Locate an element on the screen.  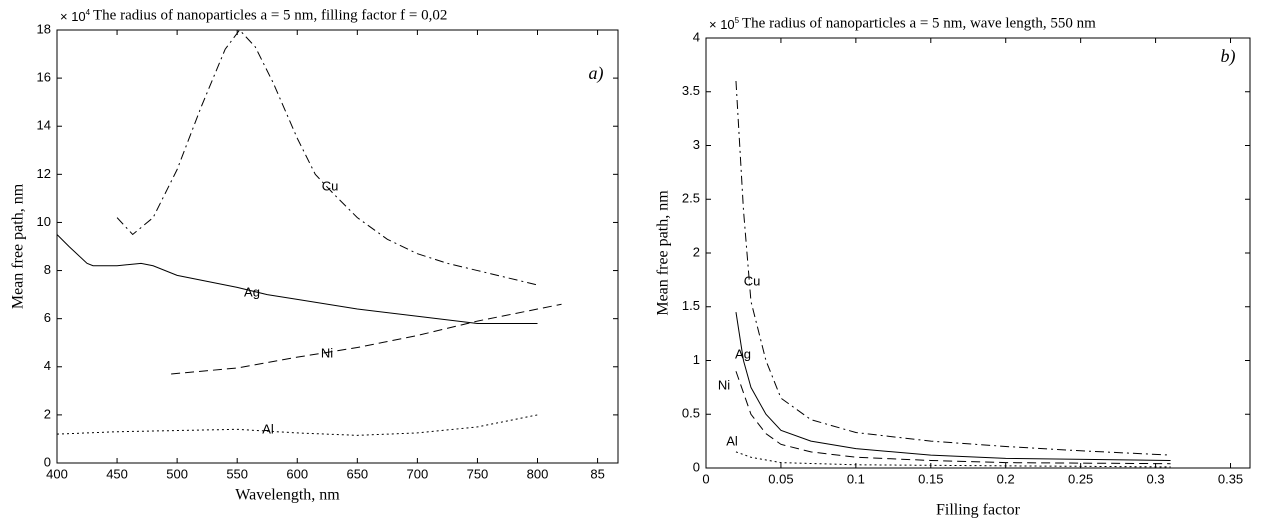
y-multiplier-exponent: 5 is located at coordinates (737, 20).